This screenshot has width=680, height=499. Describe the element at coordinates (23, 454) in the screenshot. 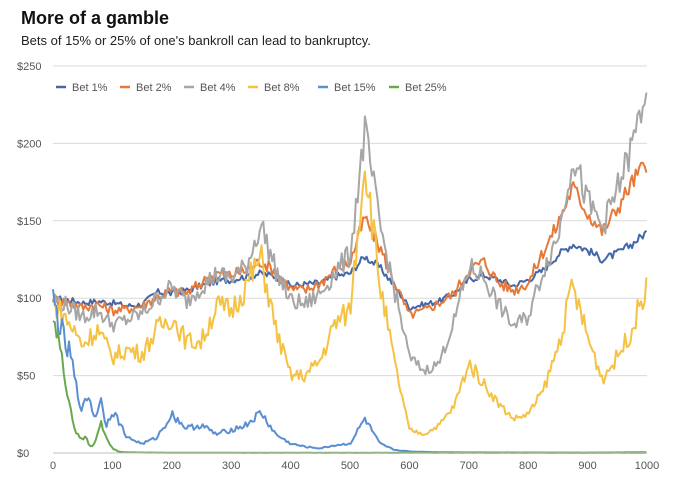

I see `y-tick-label: $0` at that location.